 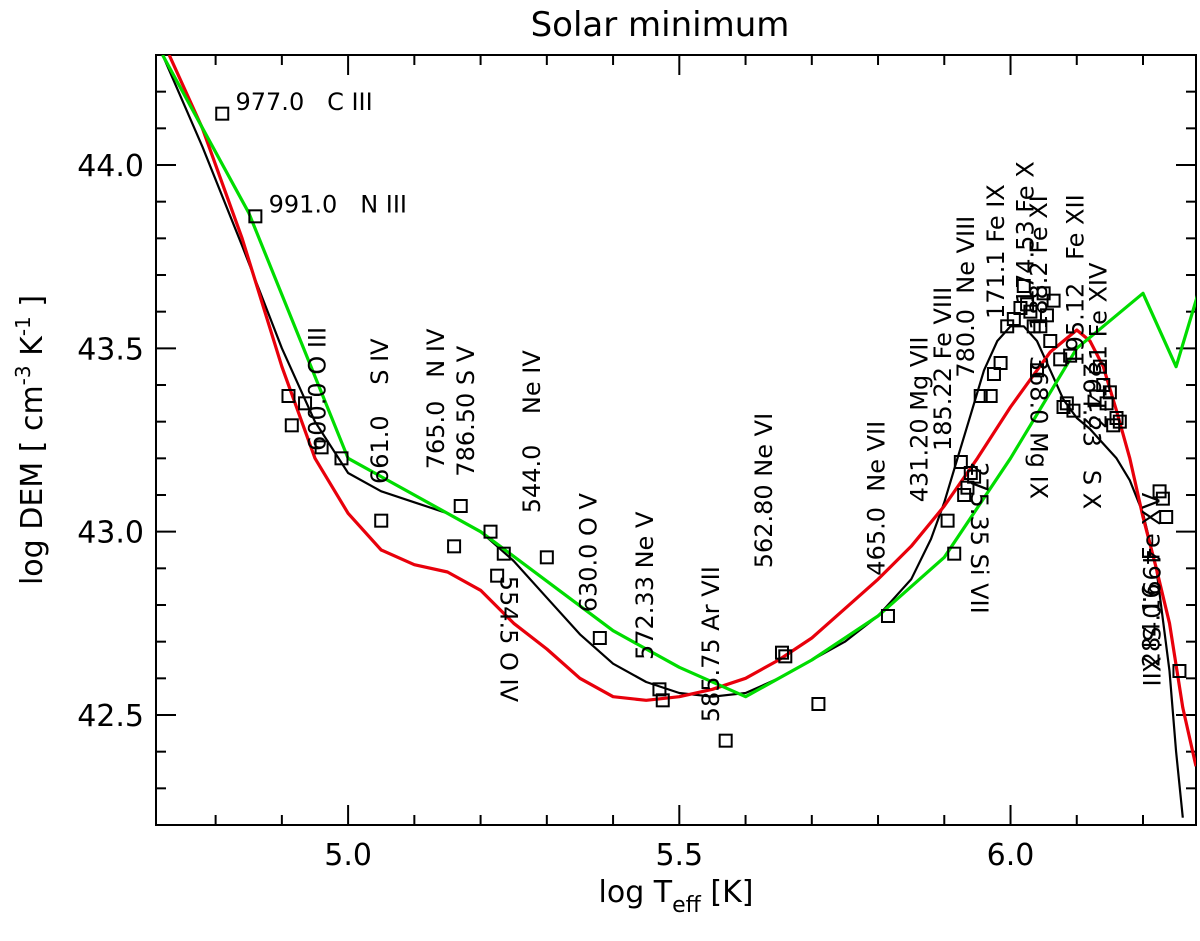 What do you see at coordinates (318, 389) in the screenshot?
I see `line-label: 600.0 O III` at bounding box center [318, 389].